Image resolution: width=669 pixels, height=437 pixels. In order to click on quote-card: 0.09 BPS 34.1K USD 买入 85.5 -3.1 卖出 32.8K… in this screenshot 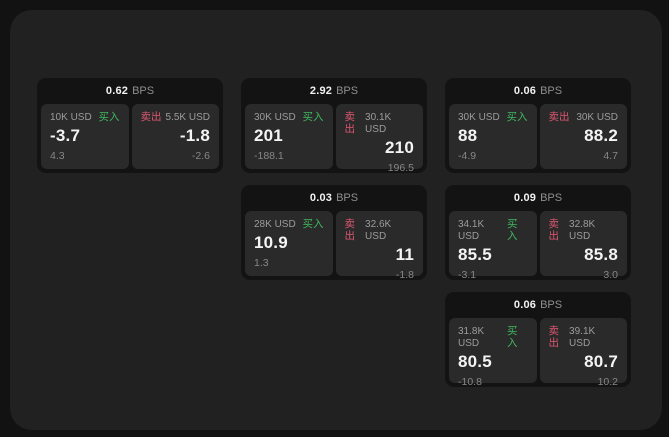, I will do `click(538, 233)`.